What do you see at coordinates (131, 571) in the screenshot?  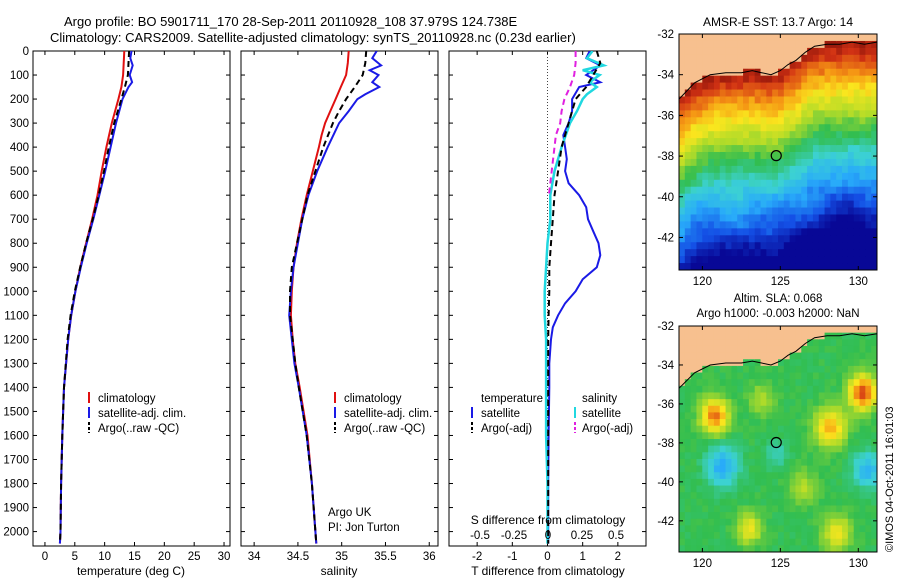 I see `temperature-xlabel: temperature (deg C)` at bounding box center [131, 571].